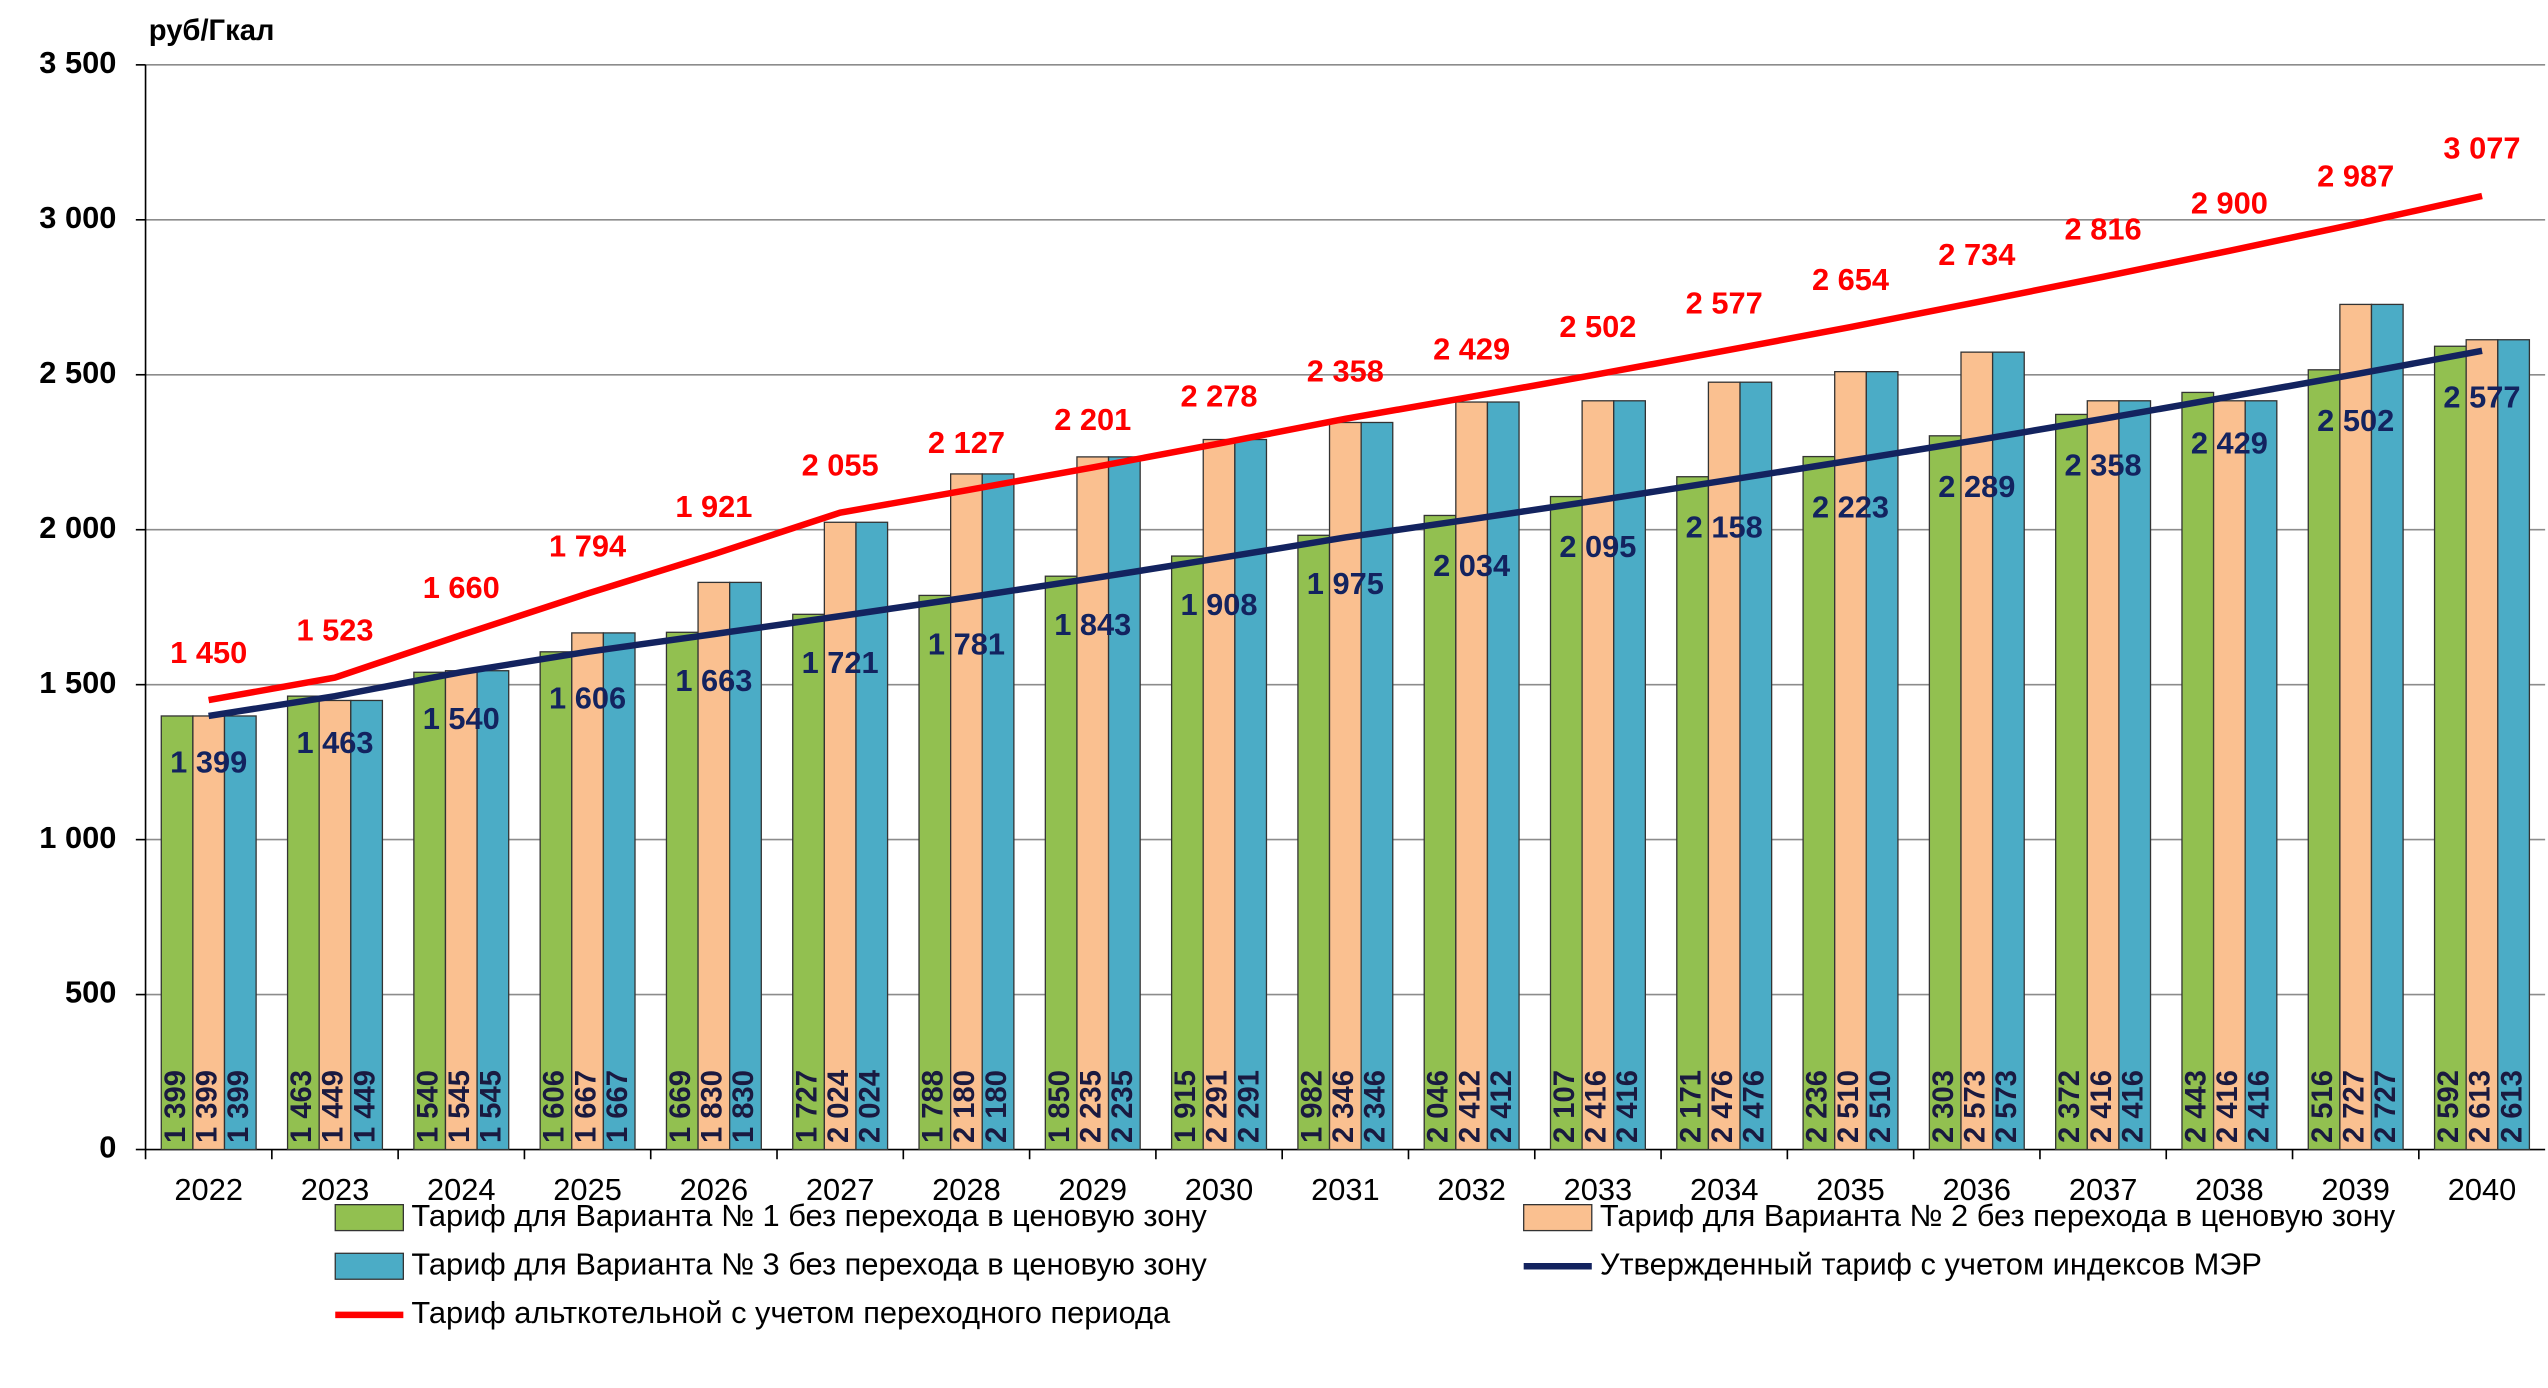  I want to click on x-tick-label: 2026, so click(714, 1189).